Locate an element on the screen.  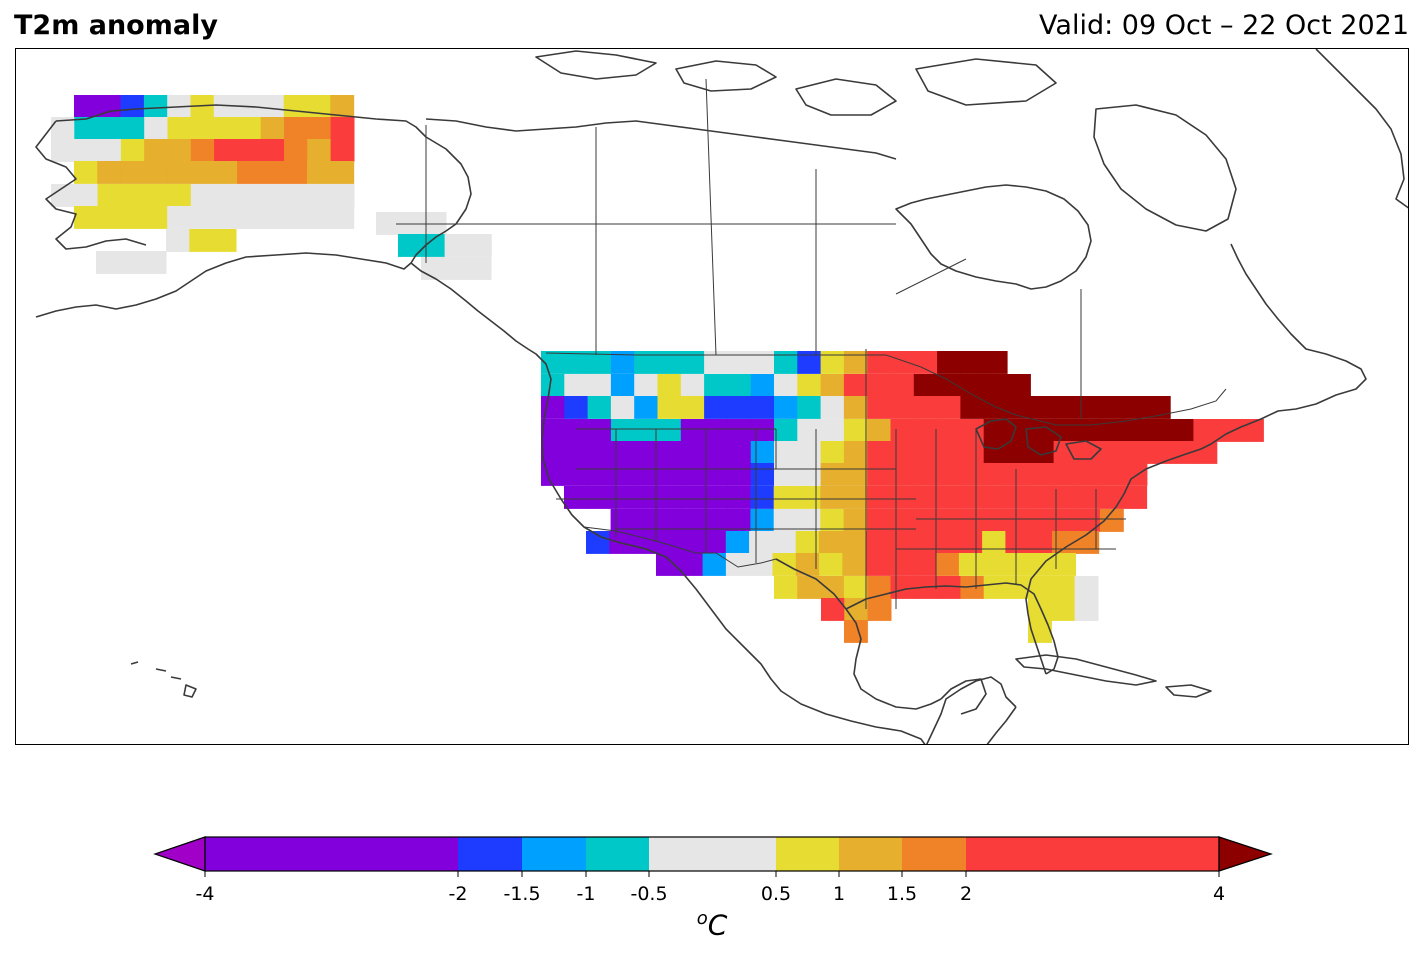
unit-letter: C is located at coordinates (717, 925).